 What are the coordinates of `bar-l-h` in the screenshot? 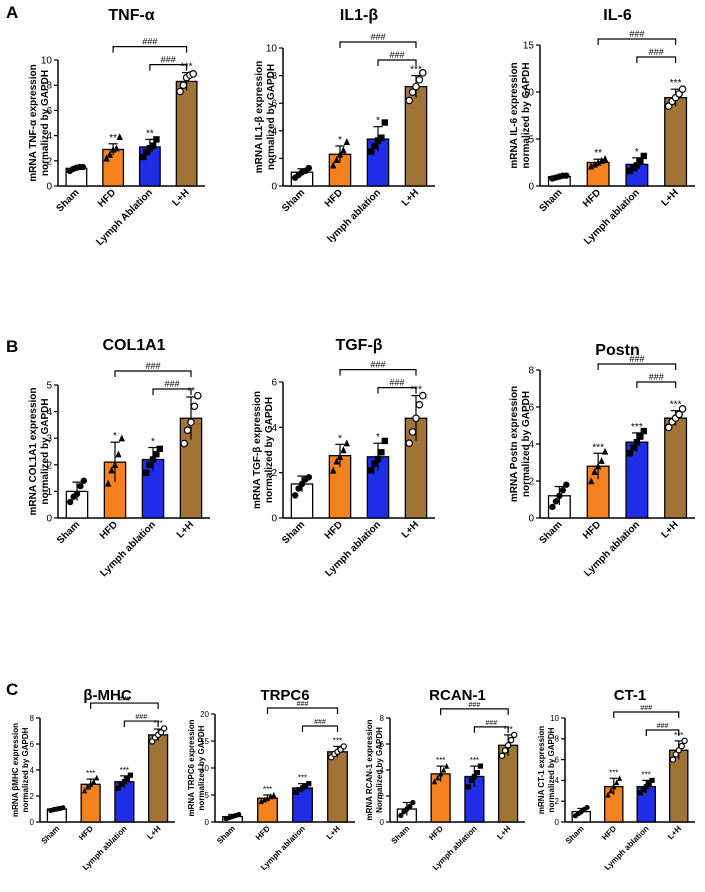 It's located at (158, 778).